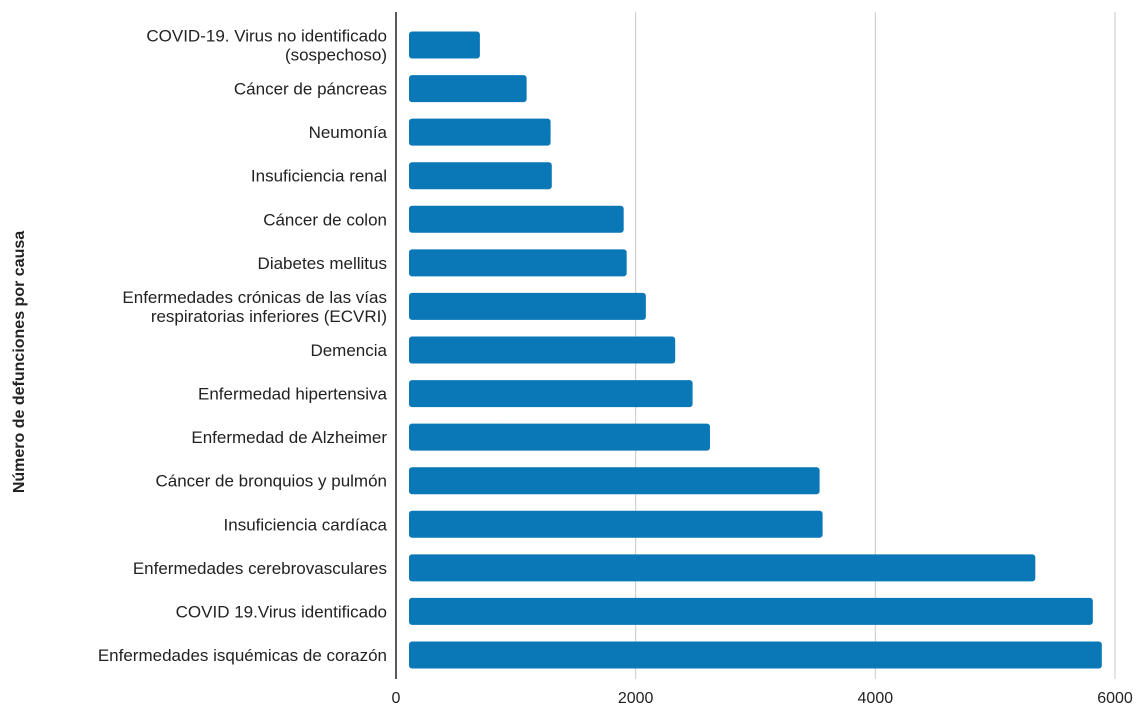  I want to click on category-label: Enfermedad hipertensiva, so click(293, 394).